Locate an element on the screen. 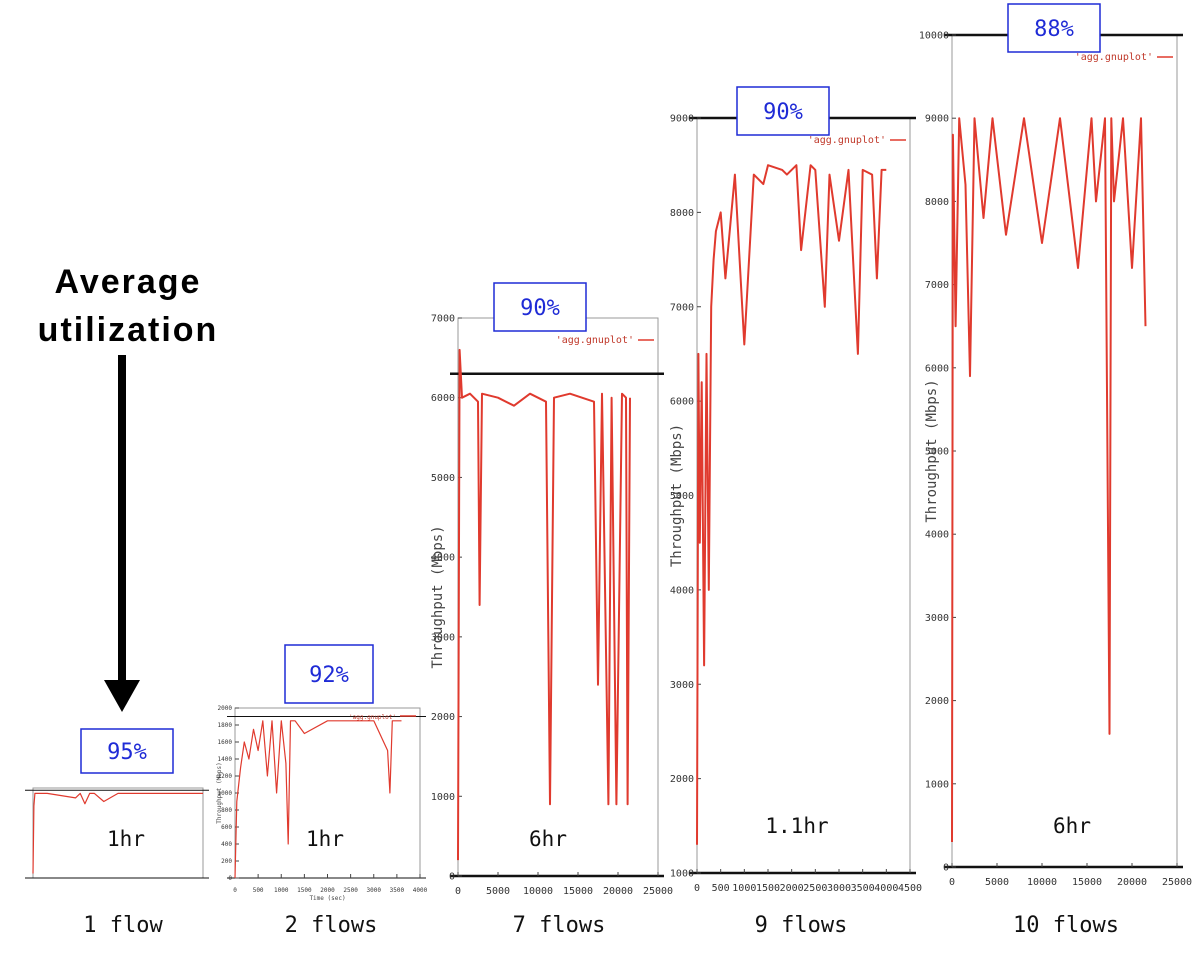  y-tick-label: 400 is located at coordinates (226, 844).